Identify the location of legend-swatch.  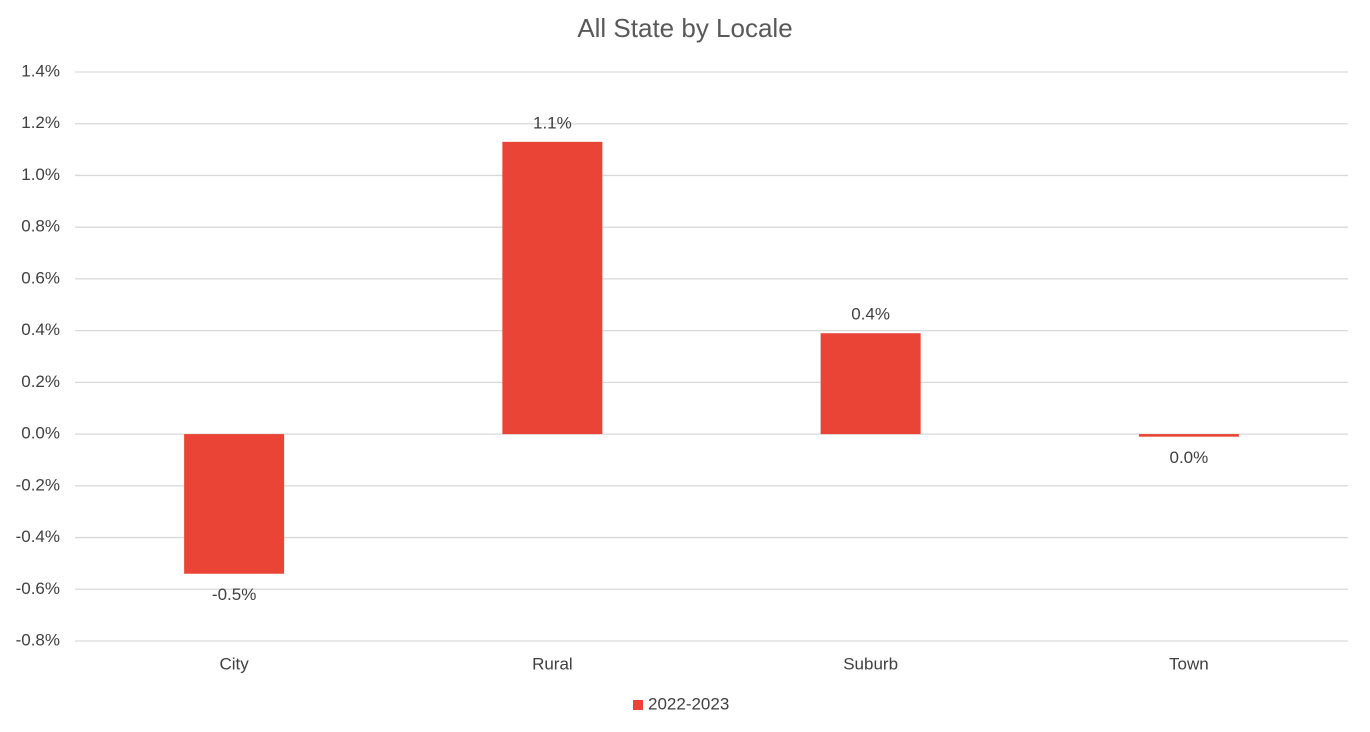
(638, 705).